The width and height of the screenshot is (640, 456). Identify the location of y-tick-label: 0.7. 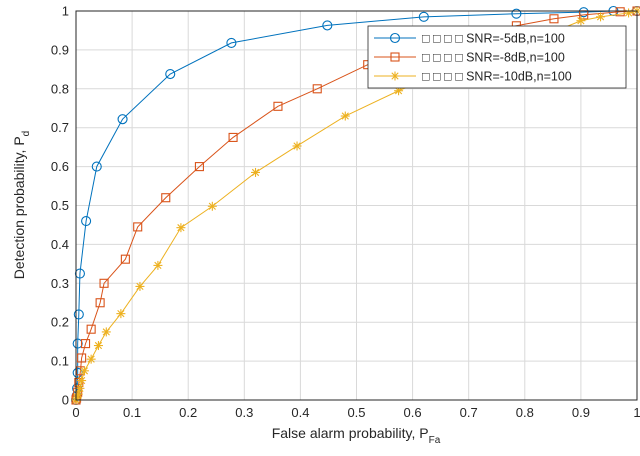
(60, 127).